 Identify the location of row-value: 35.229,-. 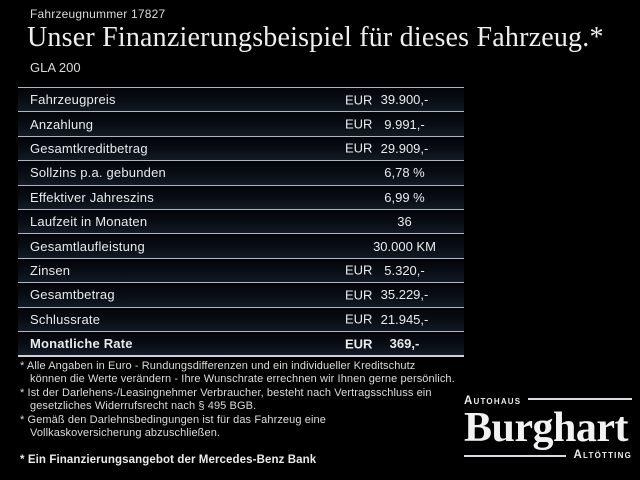
(404, 295).